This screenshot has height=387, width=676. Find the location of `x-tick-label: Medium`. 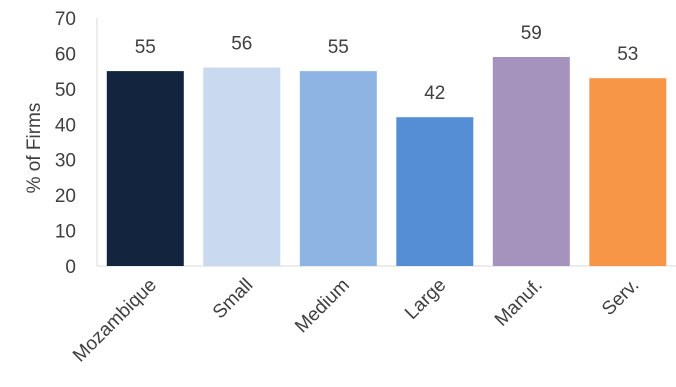

x-tick-label: Medium is located at coordinates (322, 306).